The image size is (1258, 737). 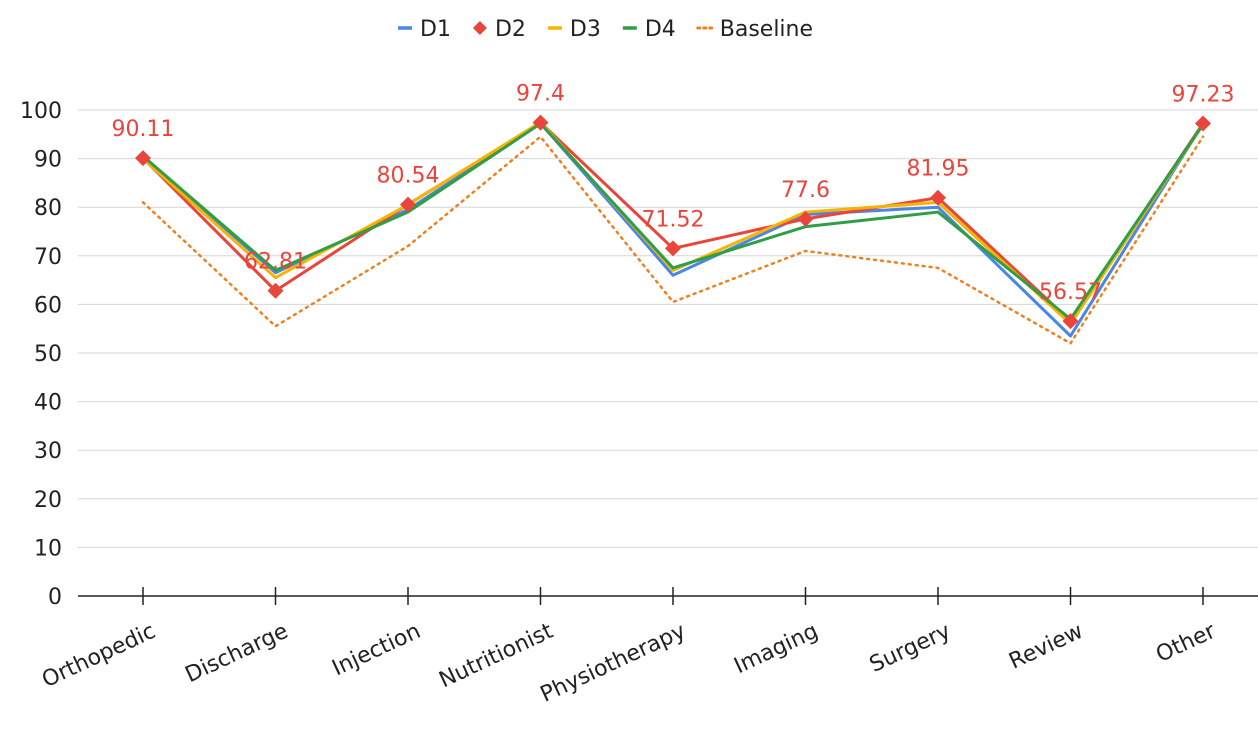 I want to click on y-tick-label: 10, so click(x=48, y=548).